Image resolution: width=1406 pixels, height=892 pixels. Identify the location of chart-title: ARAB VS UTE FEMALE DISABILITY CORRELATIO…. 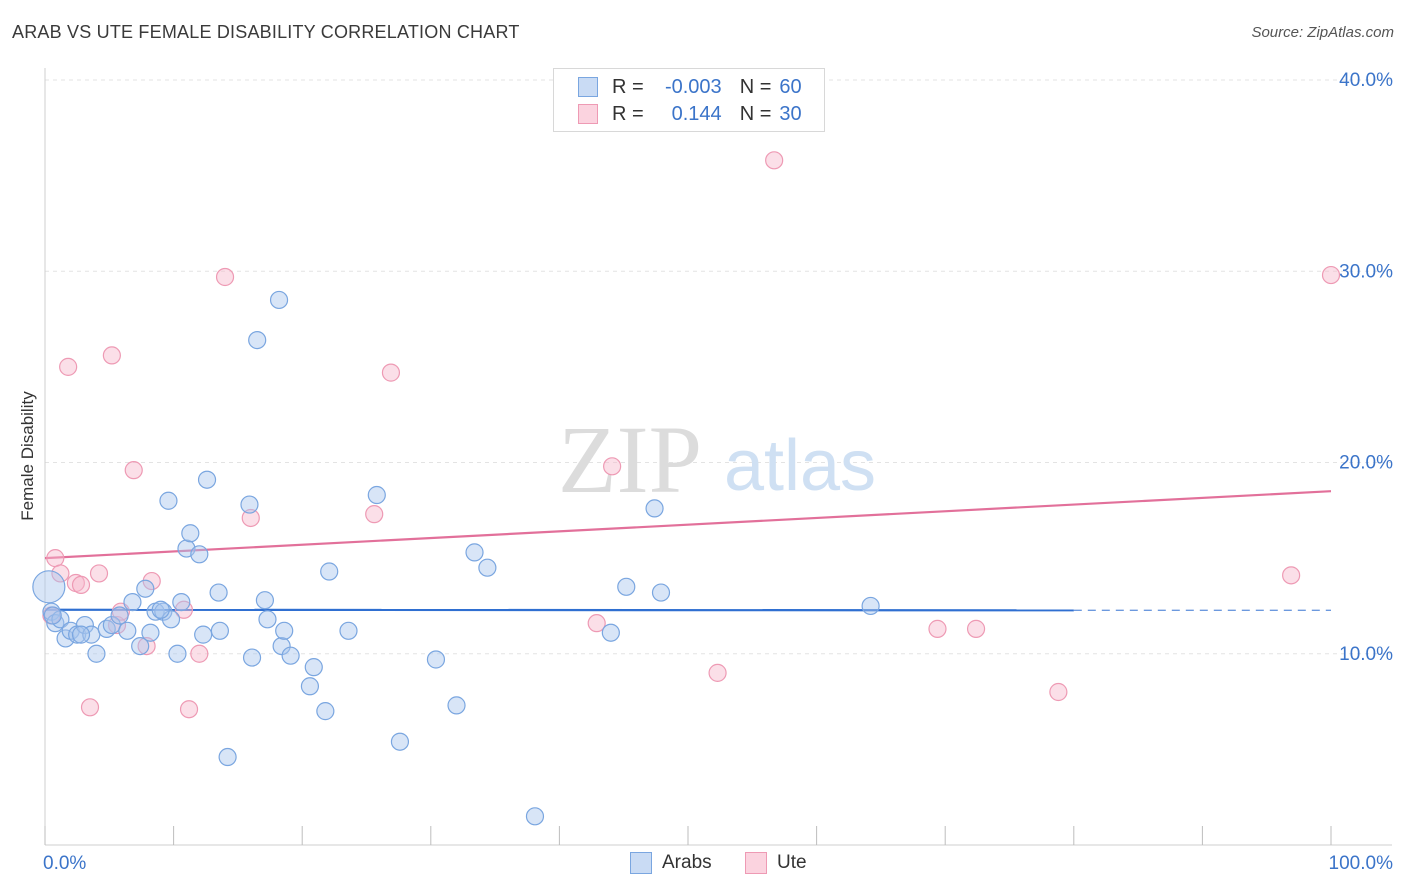
(266, 32).